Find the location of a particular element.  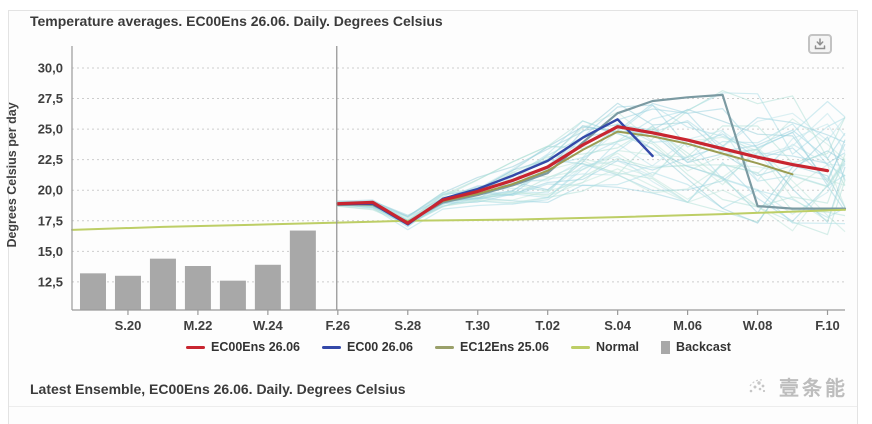

x-tick-label: M.22 is located at coordinates (197, 325).